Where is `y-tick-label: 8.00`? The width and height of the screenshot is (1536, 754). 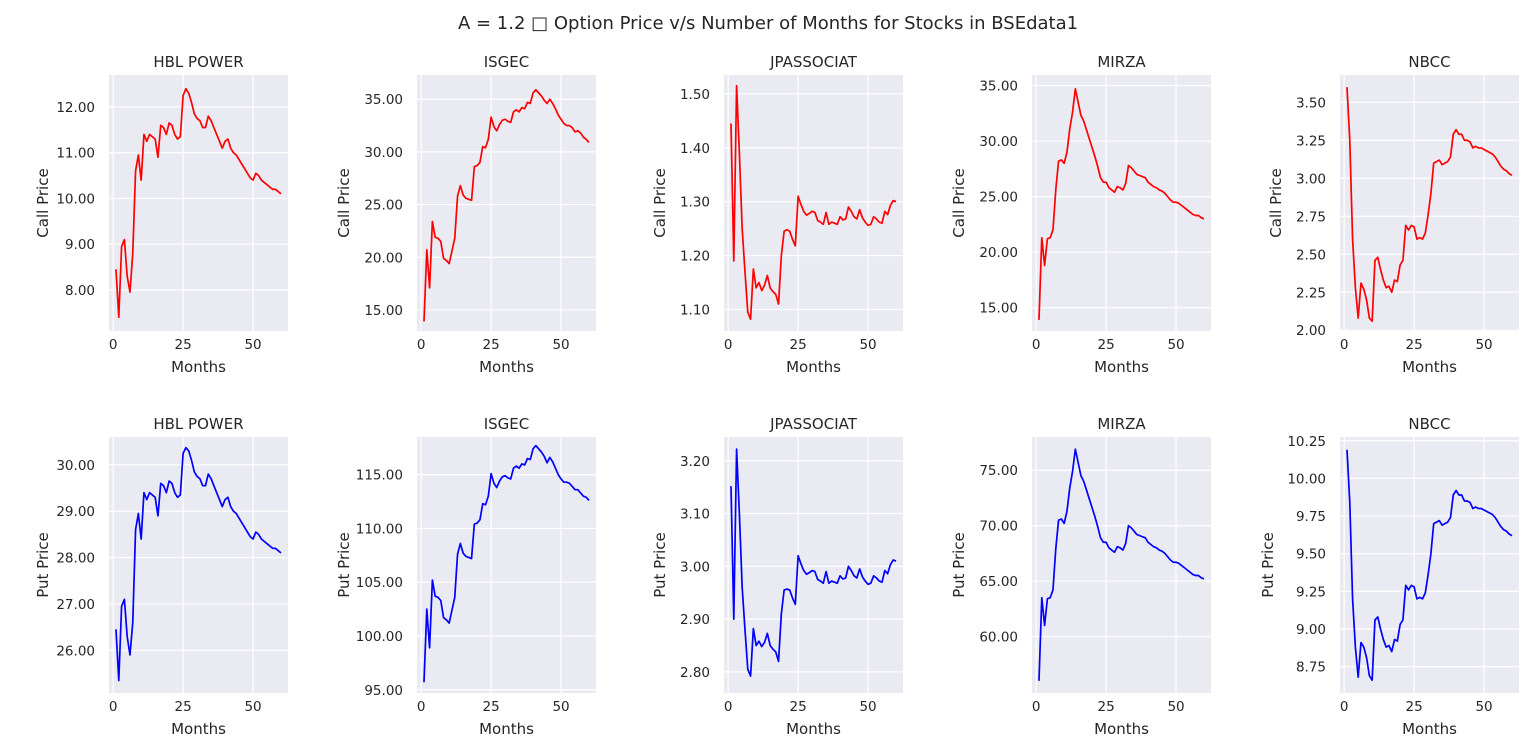
y-tick-label: 8.00 is located at coordinates (80, 291).